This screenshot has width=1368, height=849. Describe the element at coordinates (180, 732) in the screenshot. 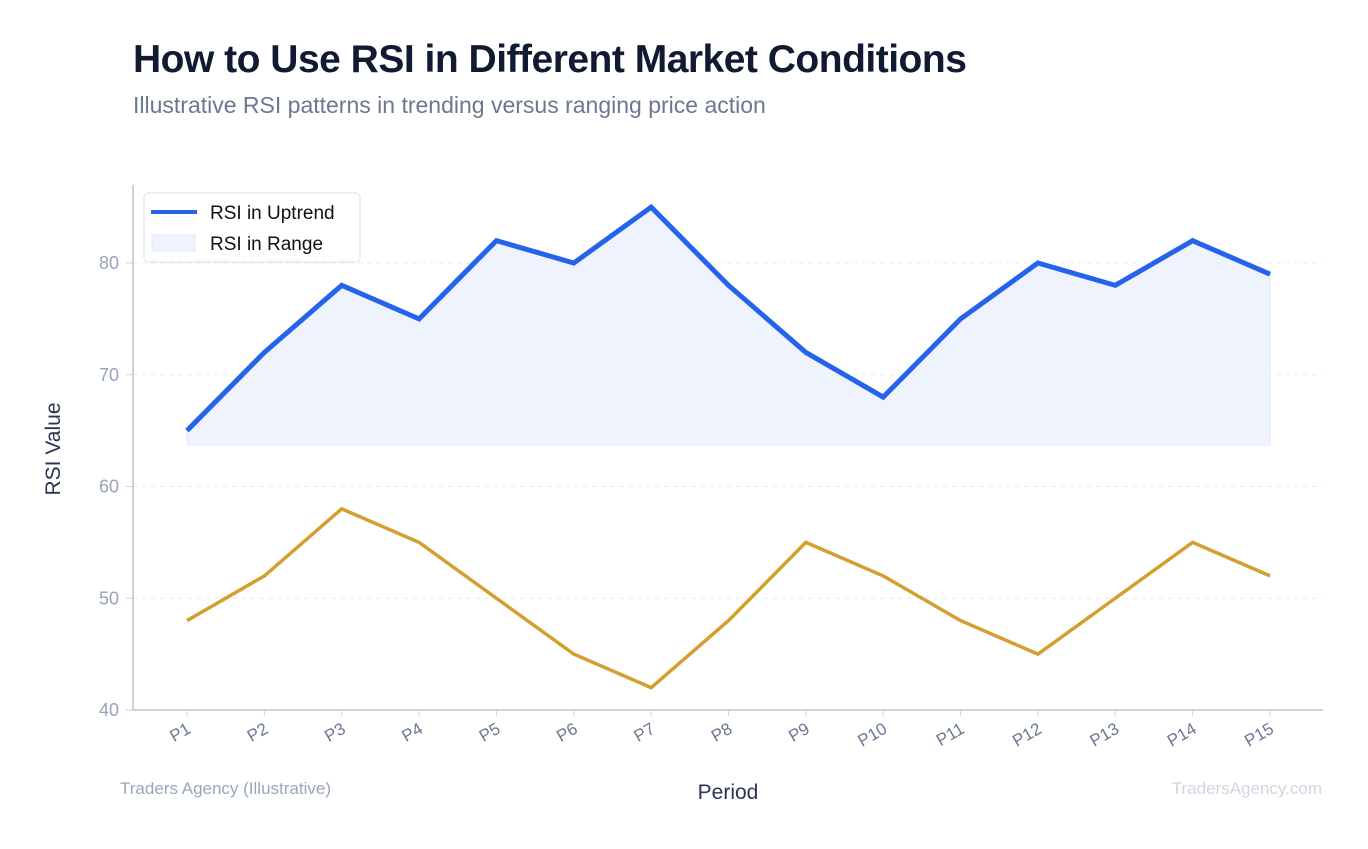

I see `x-tick-label: P1` at that location.